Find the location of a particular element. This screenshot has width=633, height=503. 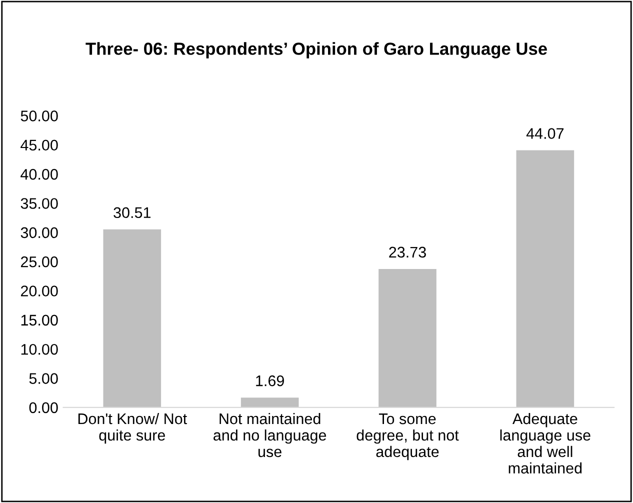

y-tick-label: 45.00 is located at coordinates (39, 145).